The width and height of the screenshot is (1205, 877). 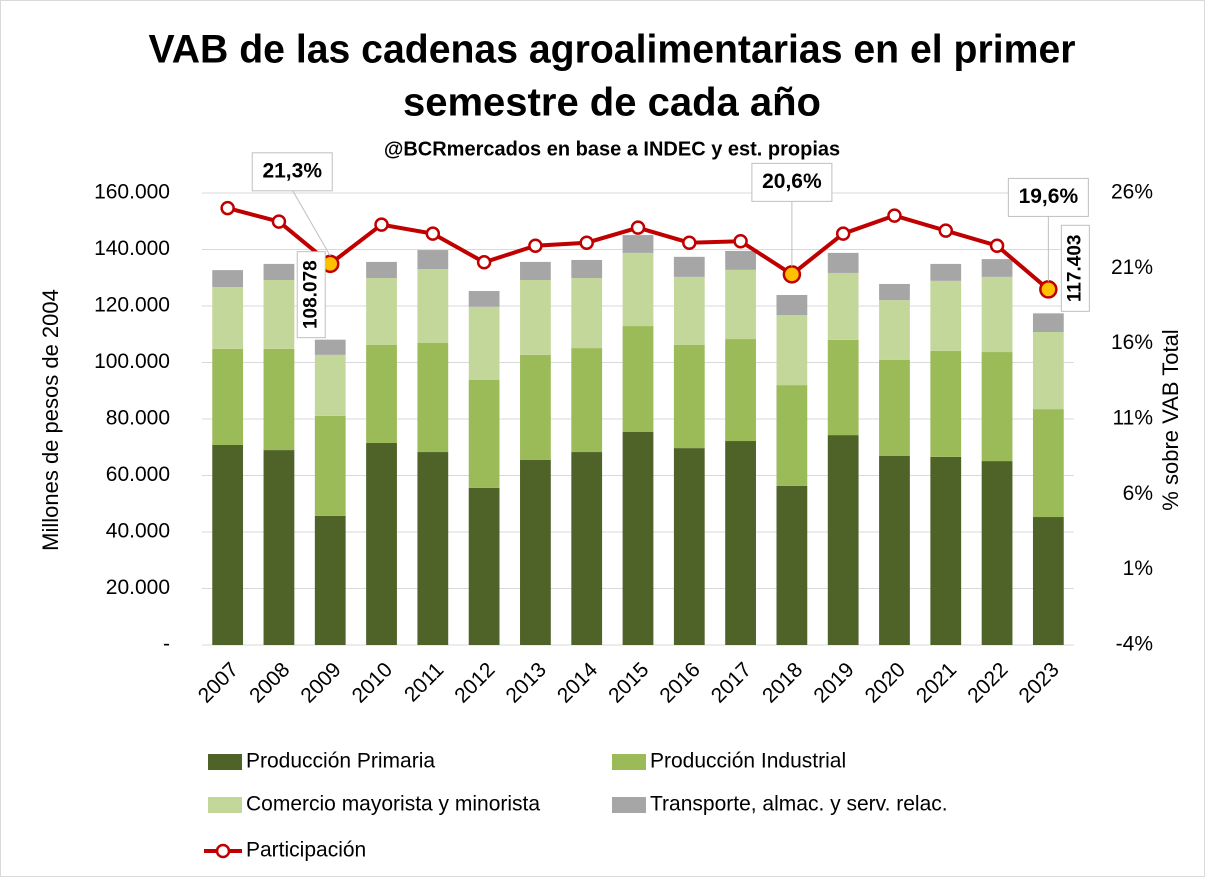 What do you see at coordinates (138, 418) in the screenshot?
I see `y-tick-label: 80.000` at bounding box center [138, 418].